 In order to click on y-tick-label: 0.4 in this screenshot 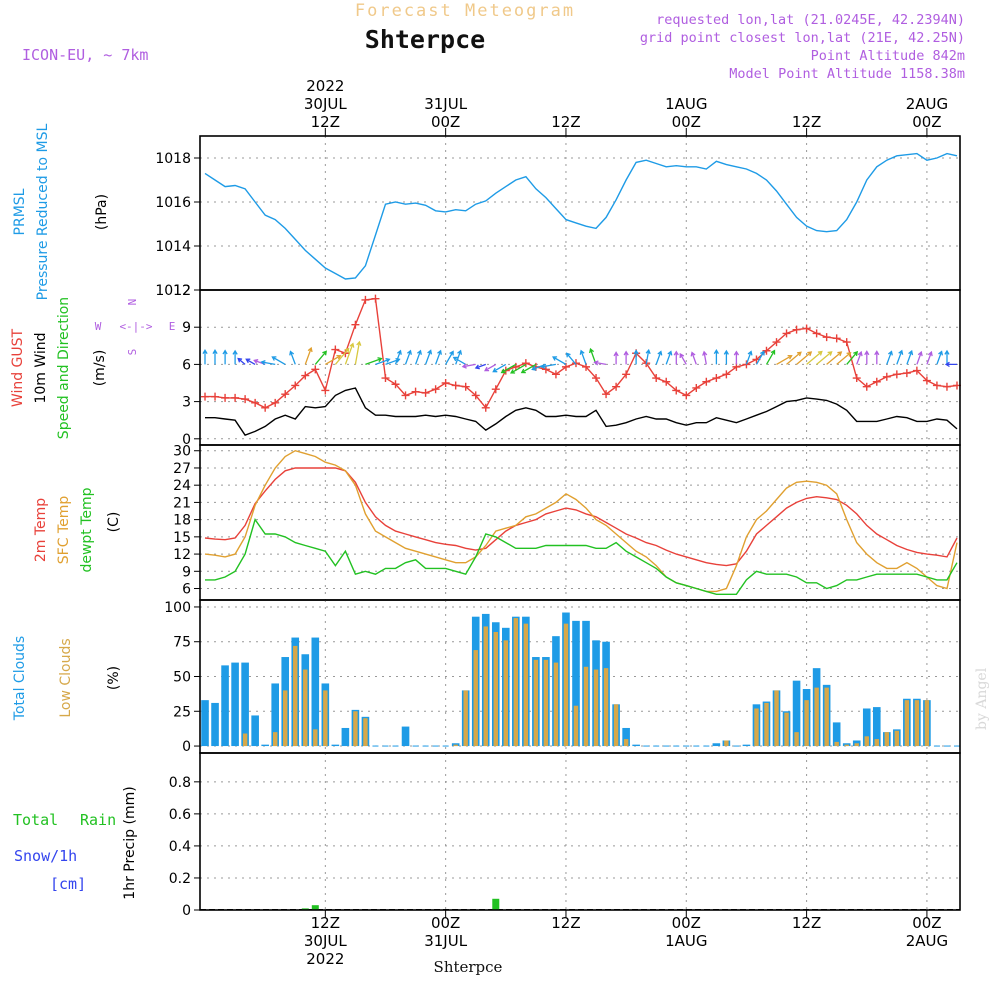, I will do `click(180, 847)`.